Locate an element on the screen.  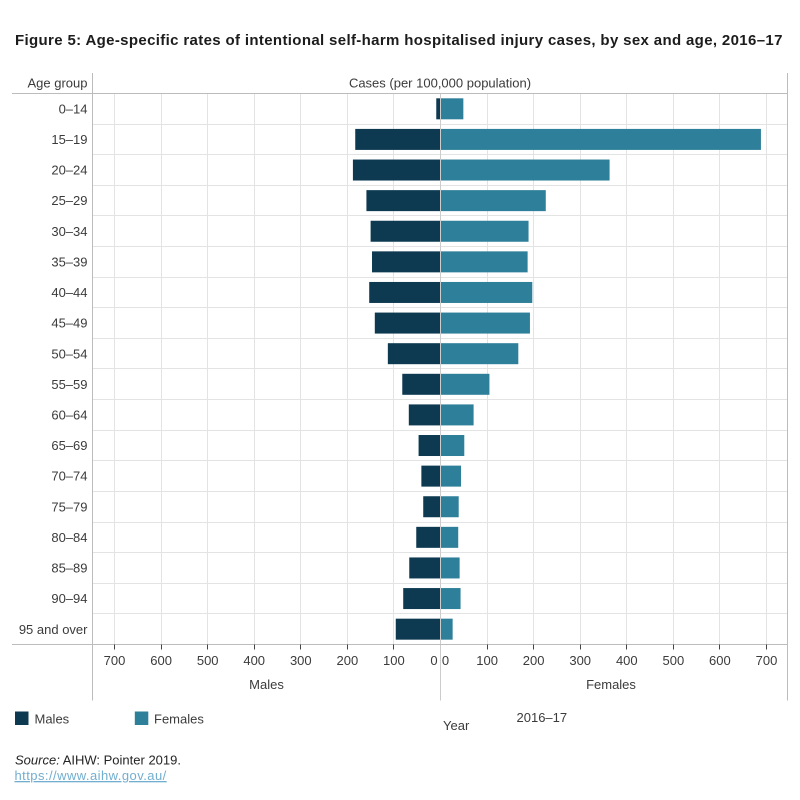
svg-text: 30–34 is located at coordinates (69, 231).